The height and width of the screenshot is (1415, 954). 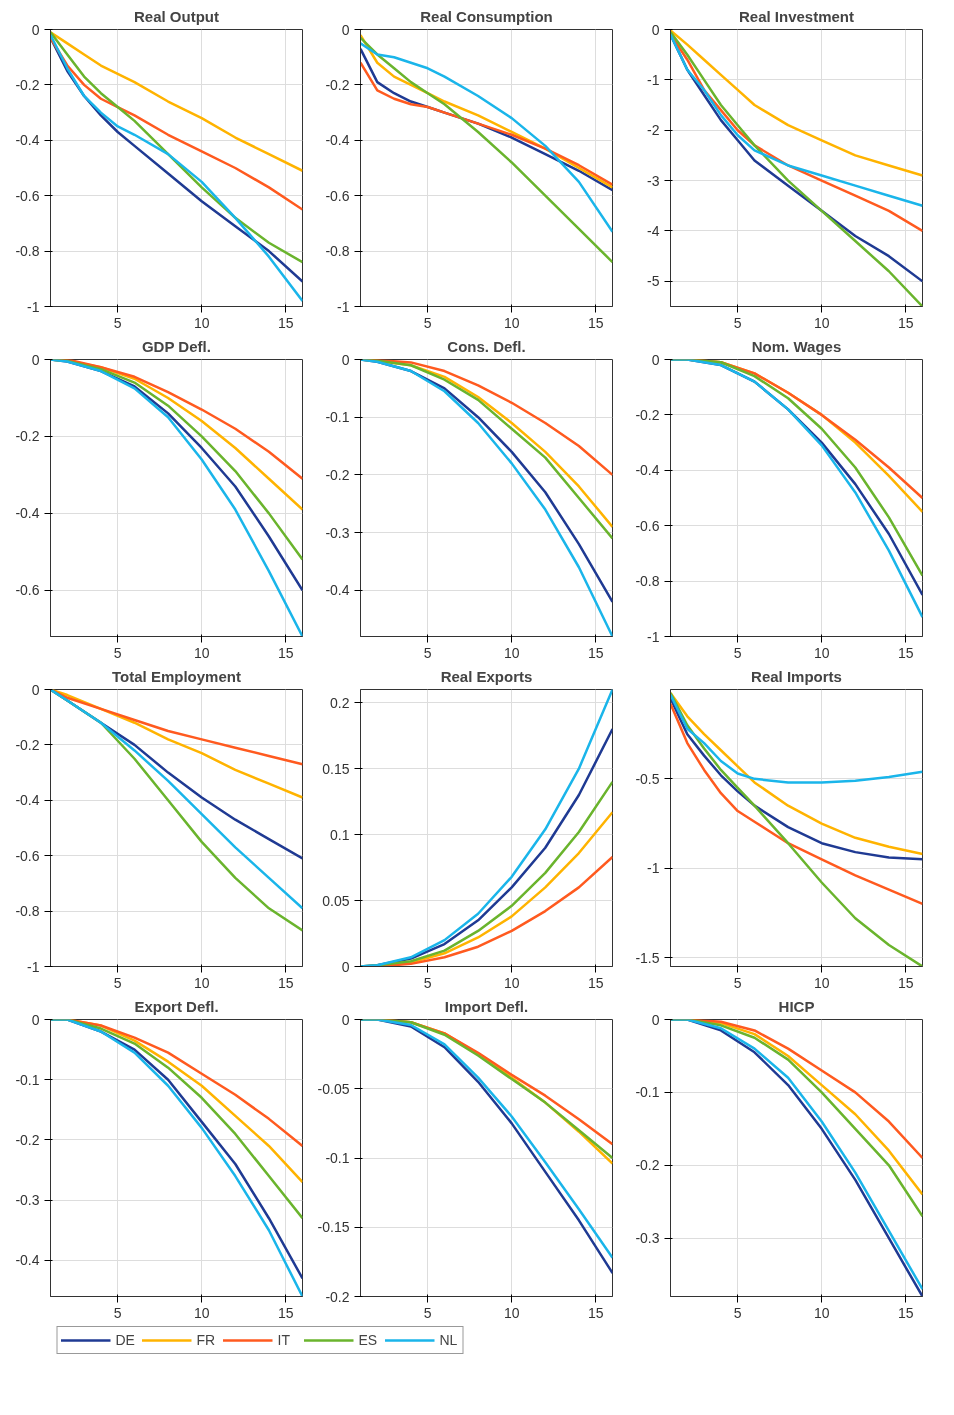 I want to click on y-tick-label: -3, so click(x=653, y=180).